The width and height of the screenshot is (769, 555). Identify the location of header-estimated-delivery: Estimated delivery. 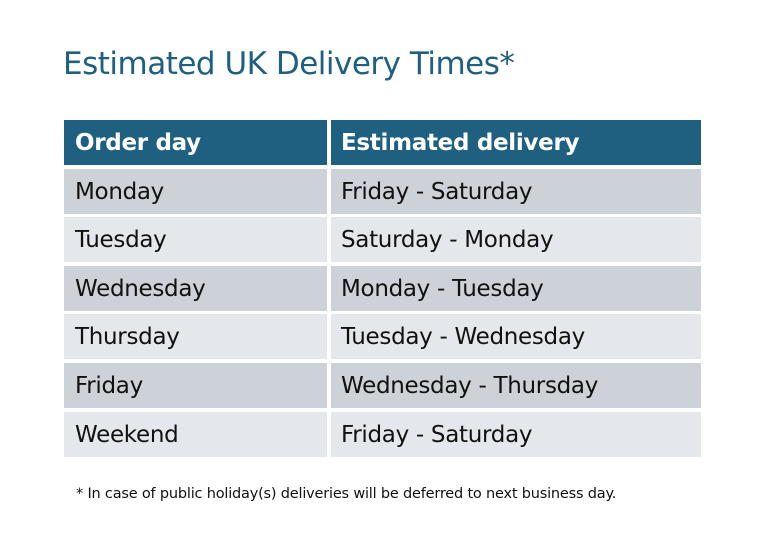
(516, 142).